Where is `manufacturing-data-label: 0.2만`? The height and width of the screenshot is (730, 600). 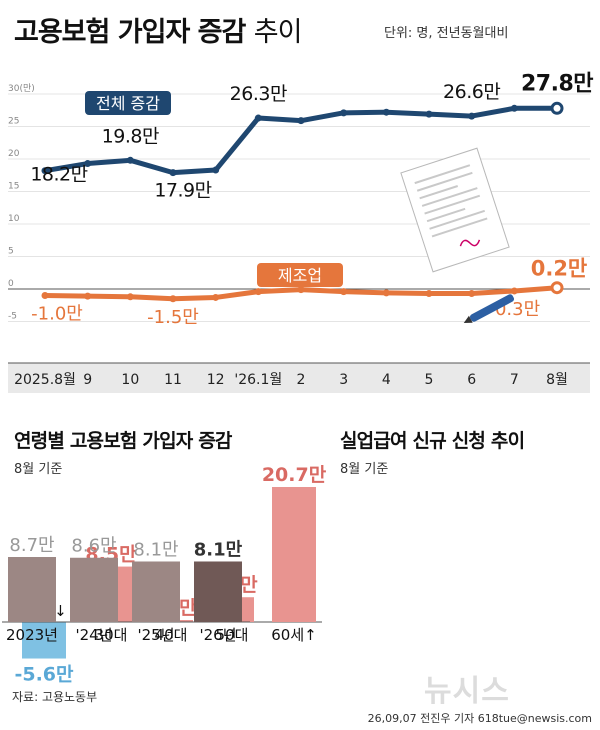 manufacturing-data-label: 0.2만 is located at coordinates (559, 269).